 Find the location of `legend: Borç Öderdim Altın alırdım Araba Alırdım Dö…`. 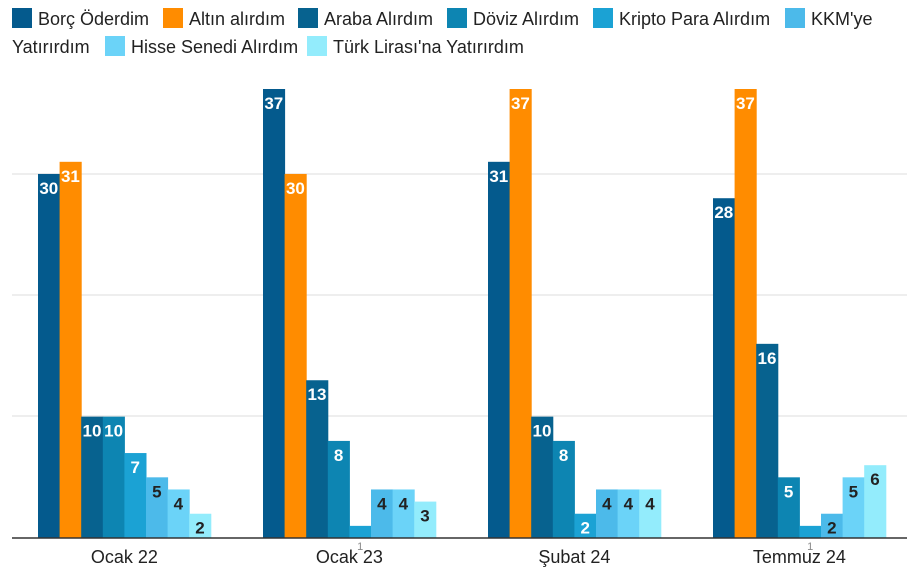

legend: Borç Öderdim Altın alırdım Araba Alırdım Dö… is located at coordinates (442, 32).